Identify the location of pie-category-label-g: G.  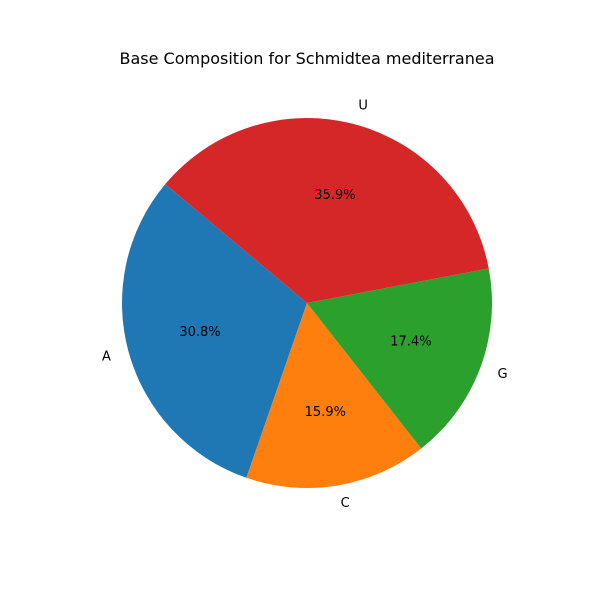
(503, 374).